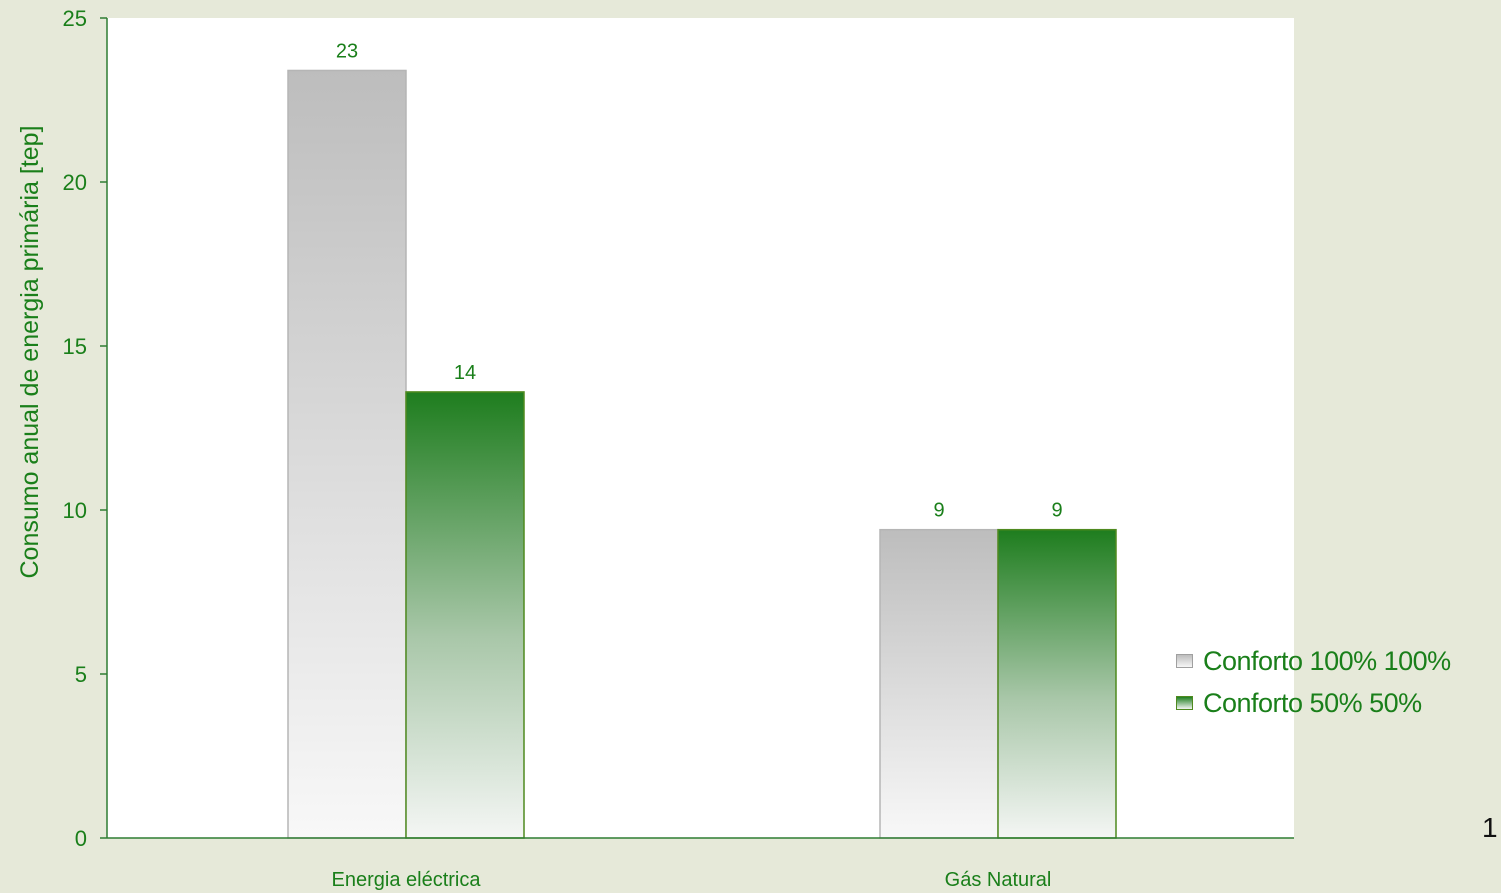 The height and width of the screenshot is (893, 1501). Describe the element at coordinates (998, 880) in the screenshot. I see `x-tick-label-2: Gás Natural` at that location.